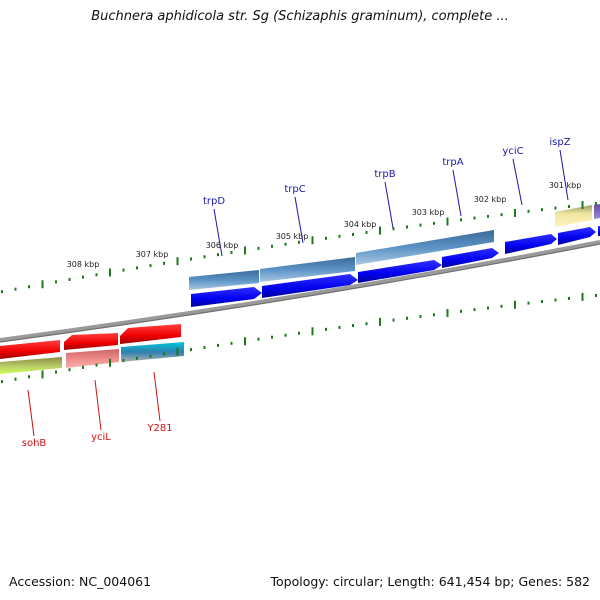  I want to click on reverse-strand-features, so click(92, 349).